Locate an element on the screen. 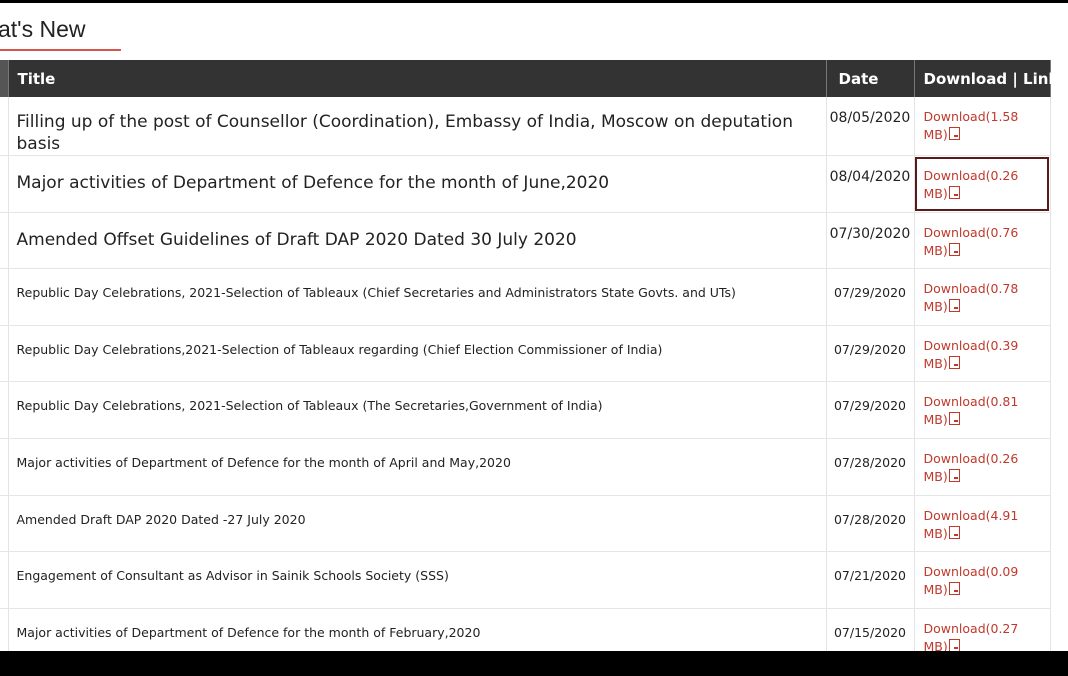 This screenshot has width=1068, height=676. download-link: Download(0.09 MB) is located at coordinates (971, 581).